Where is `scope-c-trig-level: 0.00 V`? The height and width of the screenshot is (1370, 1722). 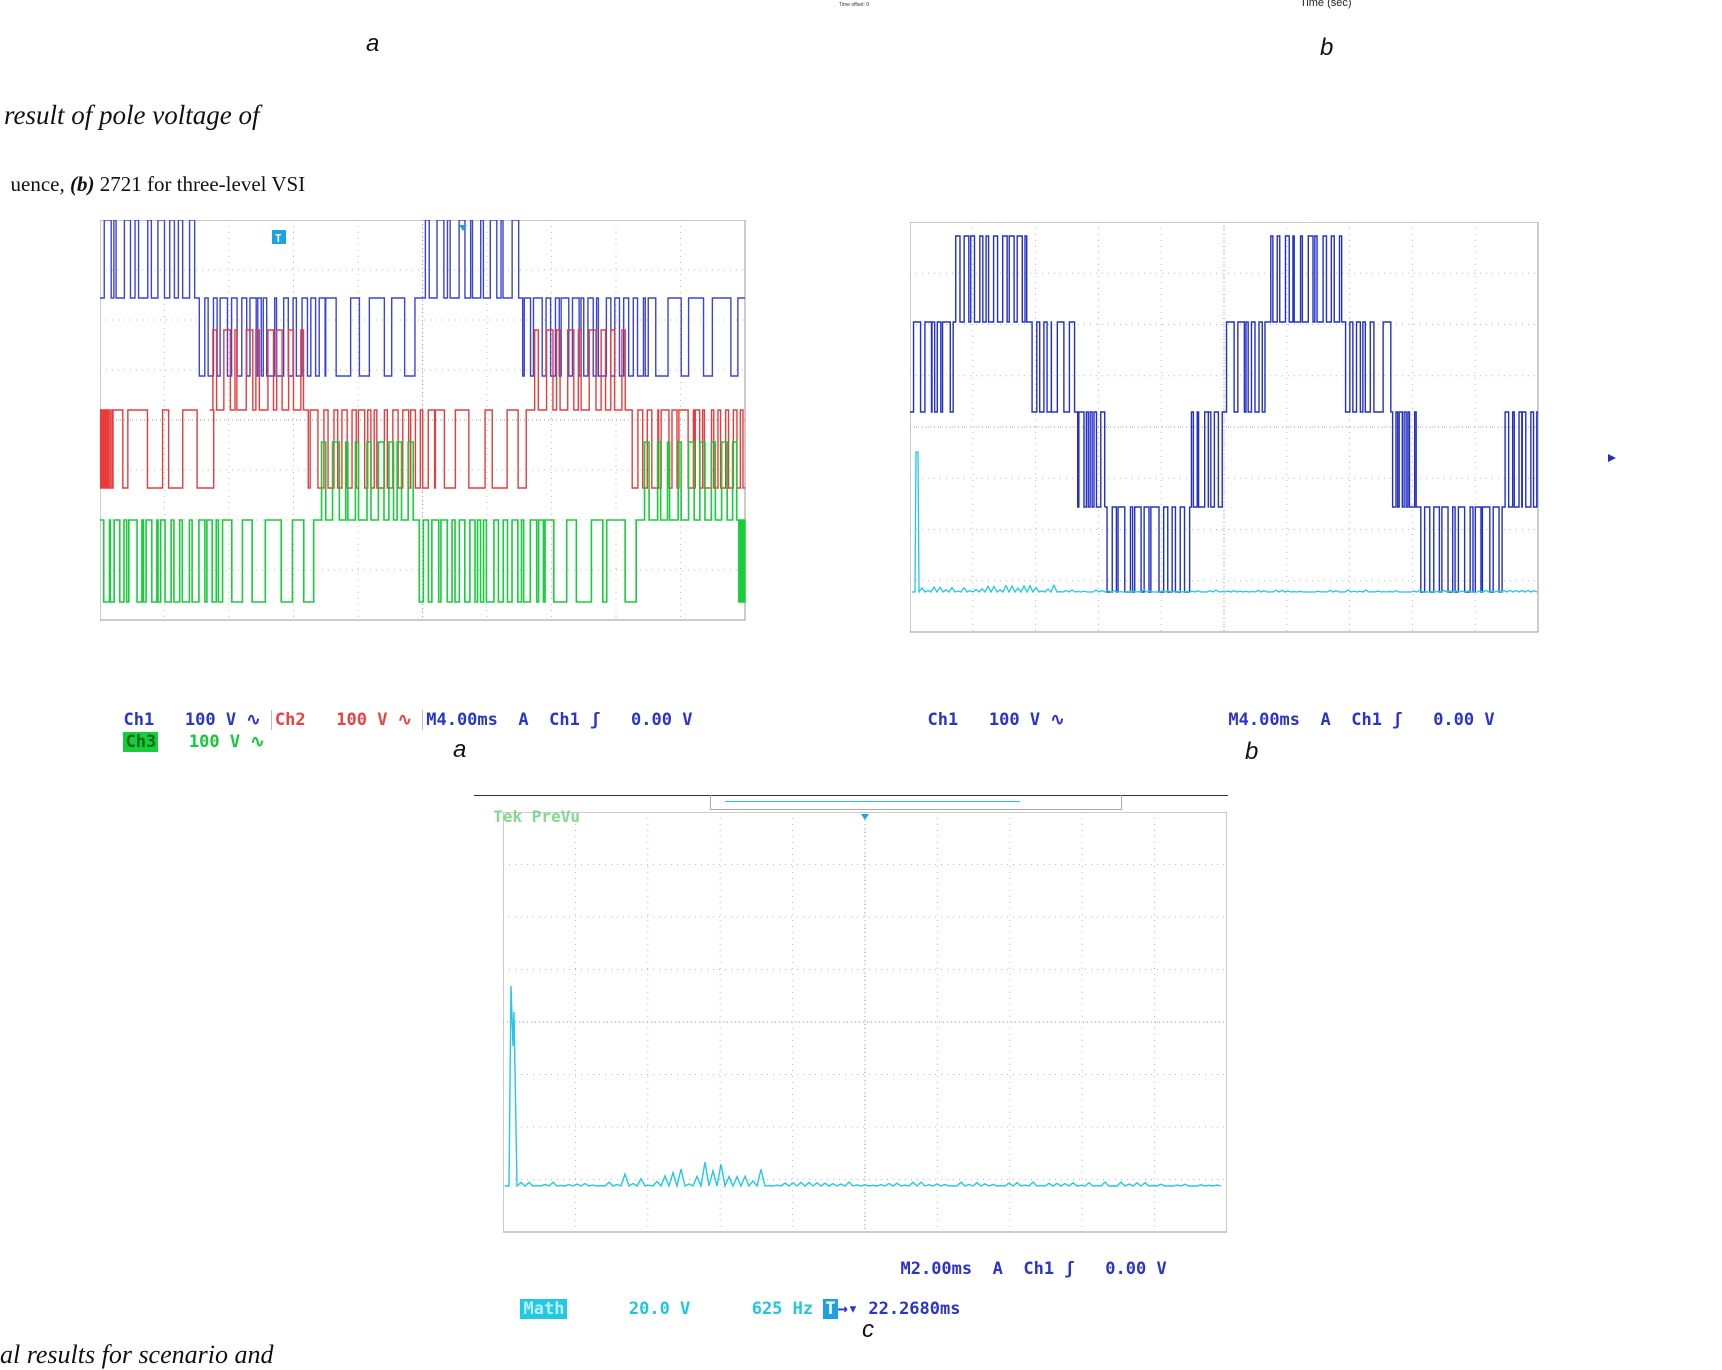
scope-c-trig-level: 0.00 V is located at coordinates (1136, 1269).